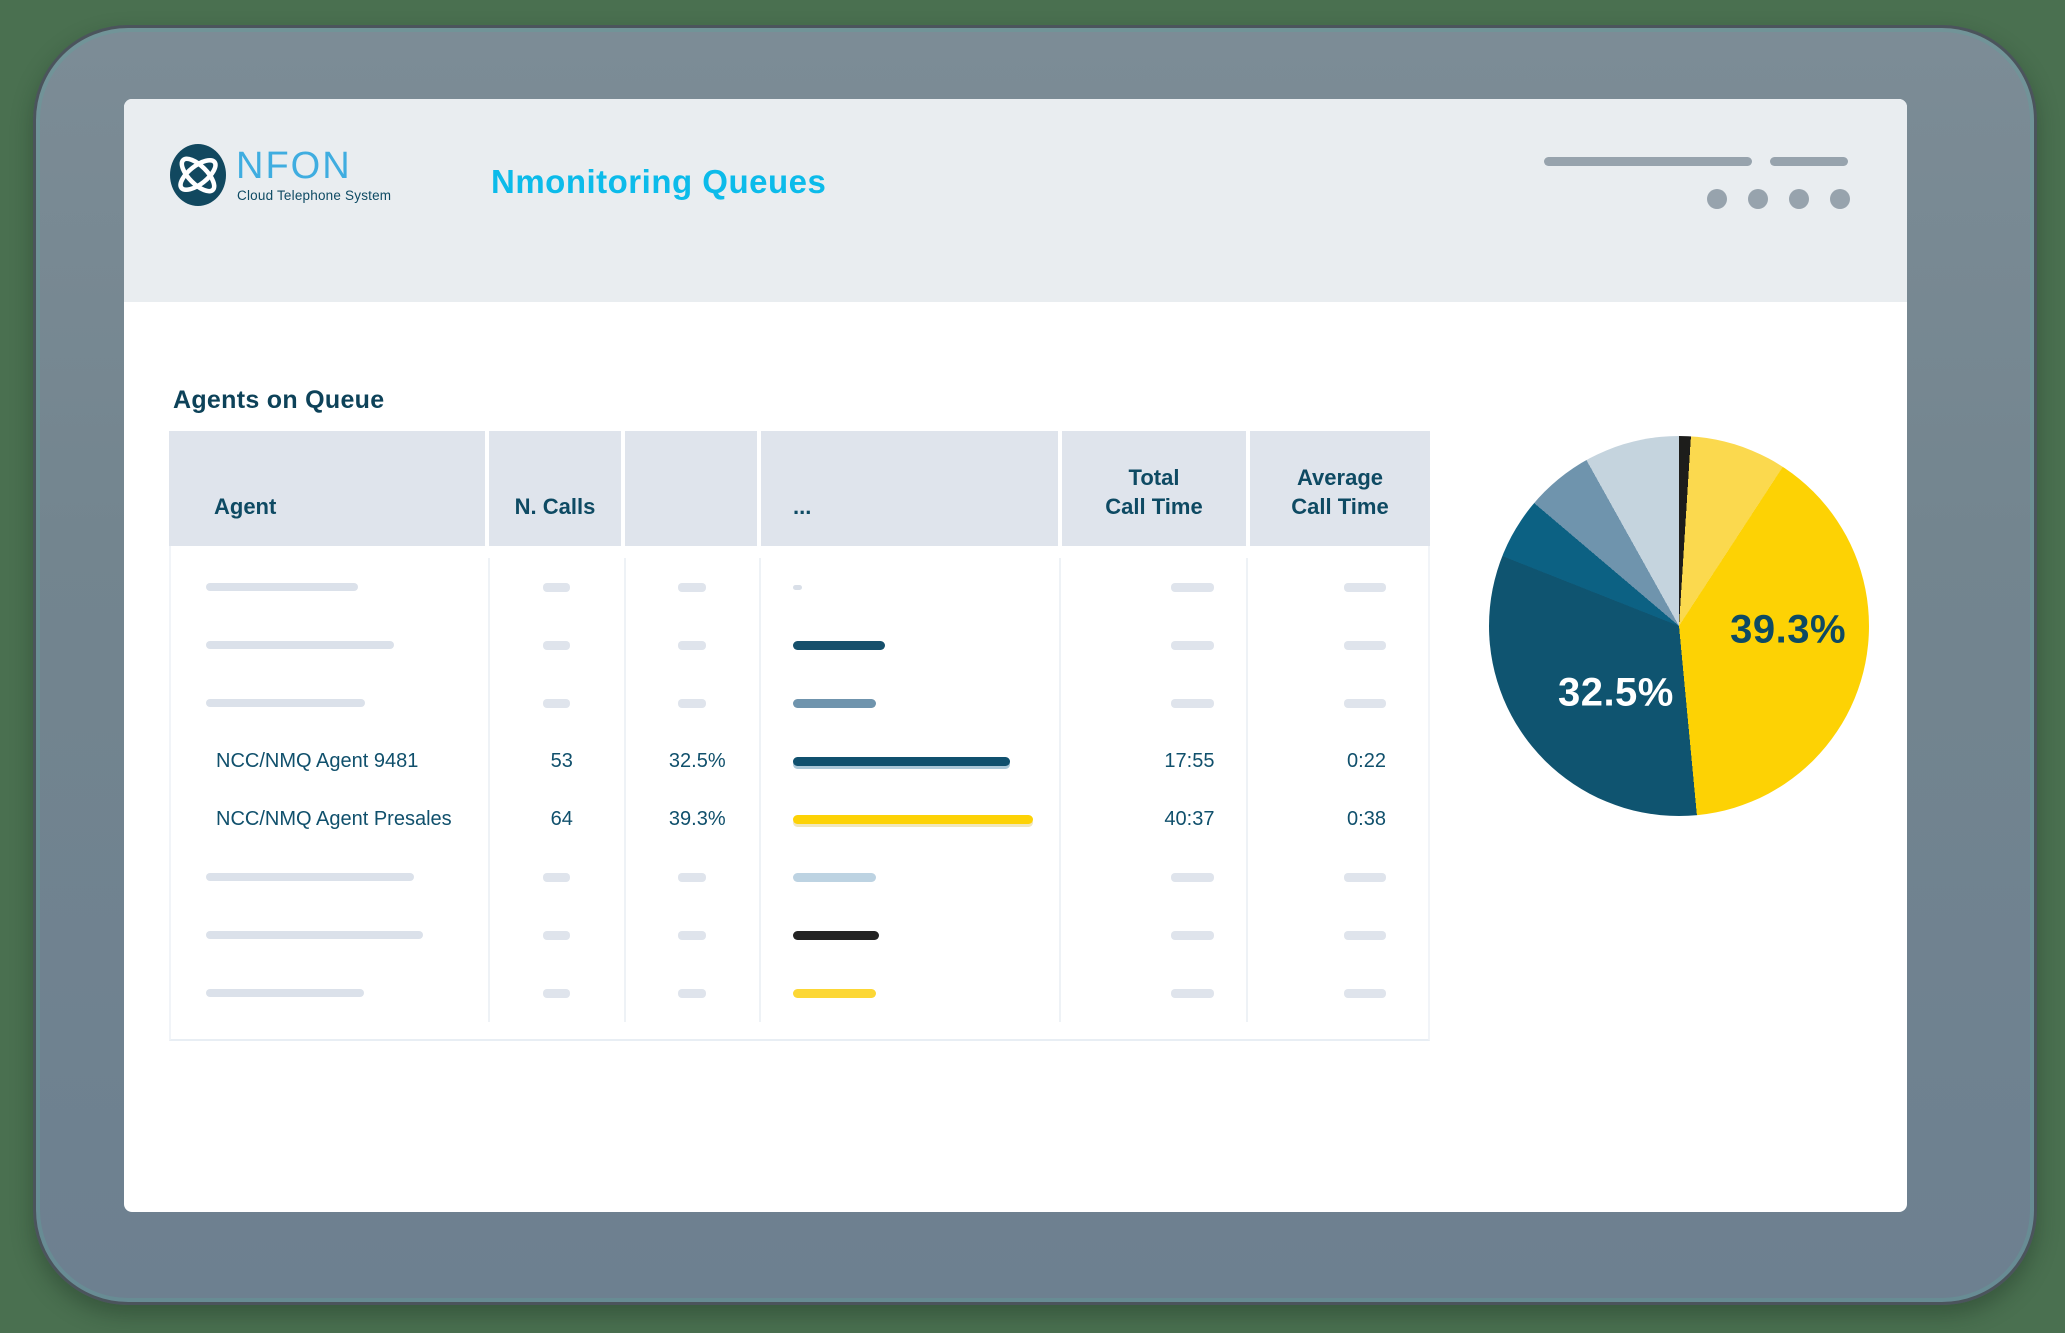  What do you see at coordinates (1338, 761) in the screenshot?
I see `cell-average-call-time: 0:22` at bounding box center [1338, 761].